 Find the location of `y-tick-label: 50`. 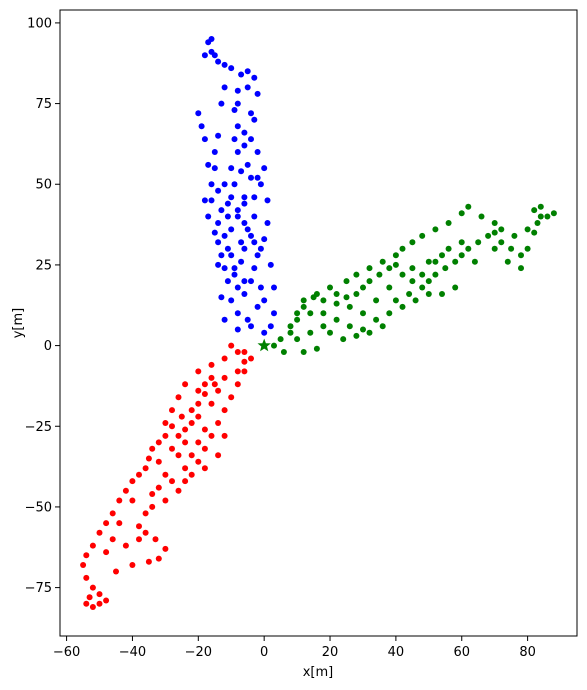

y-tick-label: 50 is located at coordinates (43, 185).